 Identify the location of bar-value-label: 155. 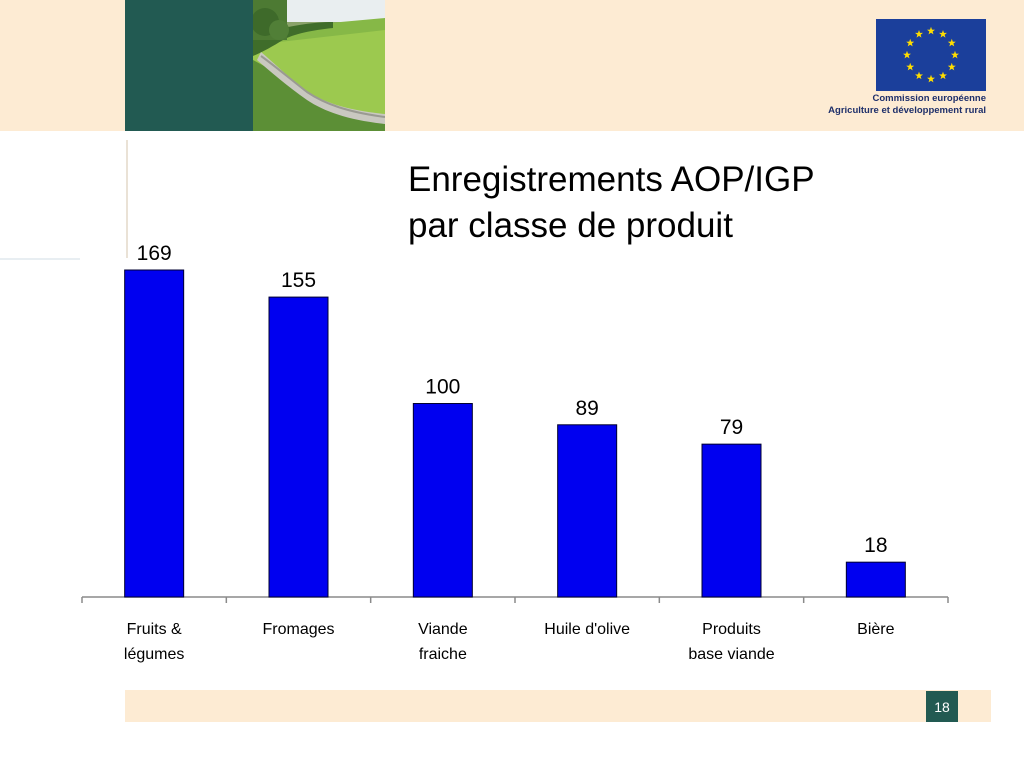
(298, 280).